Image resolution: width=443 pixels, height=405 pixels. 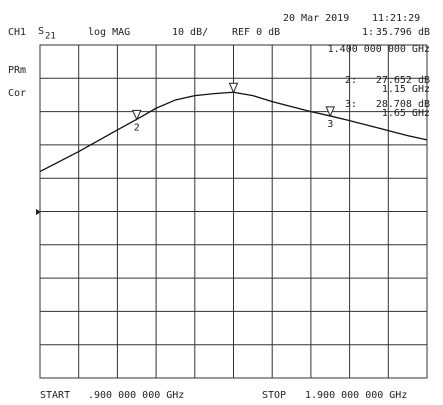 I want to click on status: Cor, so click(x=17, y=93).